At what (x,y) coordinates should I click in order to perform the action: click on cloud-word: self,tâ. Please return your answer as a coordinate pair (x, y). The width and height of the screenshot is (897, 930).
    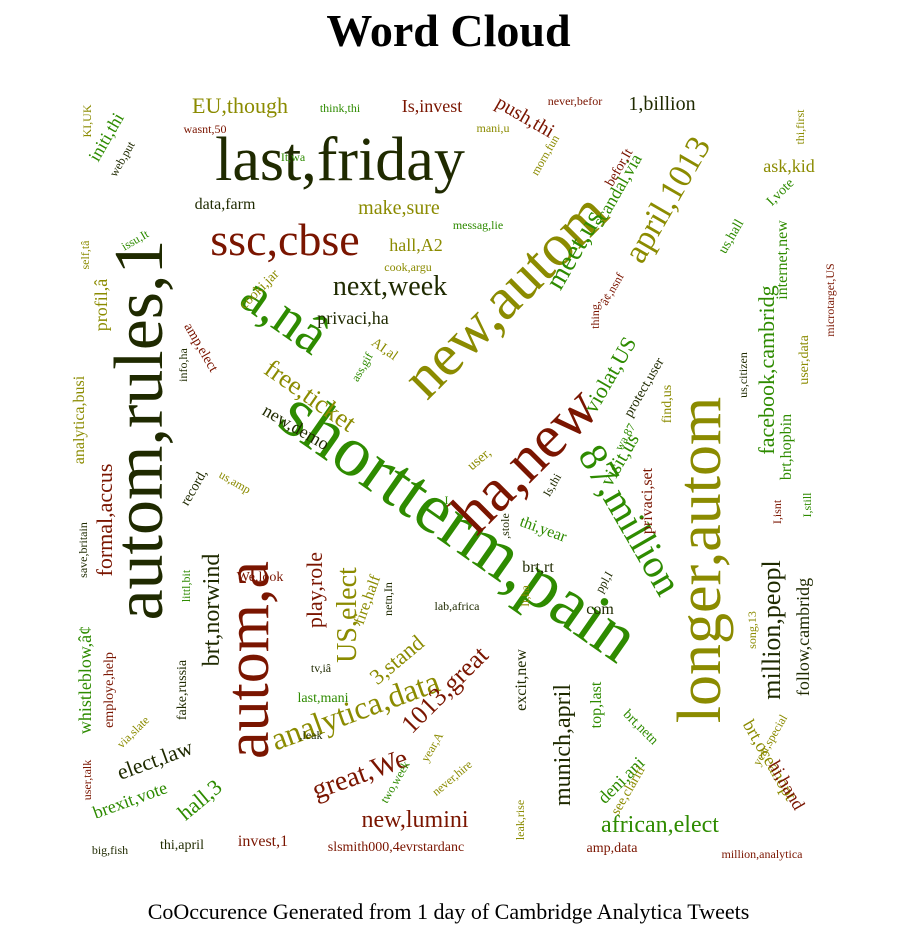
    Looking at the image, I should click on (85, 255).